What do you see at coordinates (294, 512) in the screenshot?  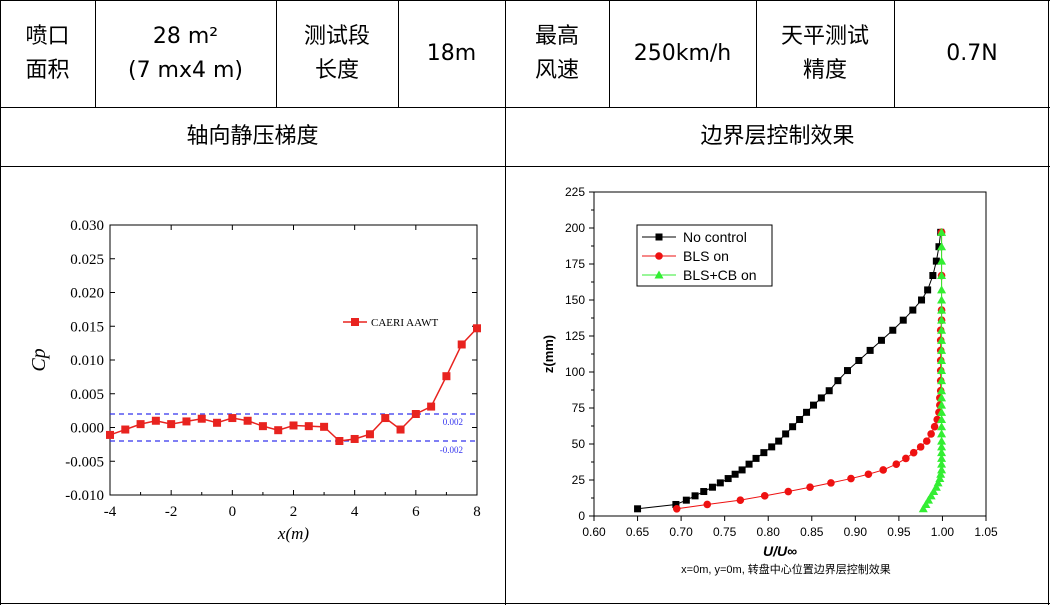 I see `x-tick-label: 2` at bounding box center [294, 512].